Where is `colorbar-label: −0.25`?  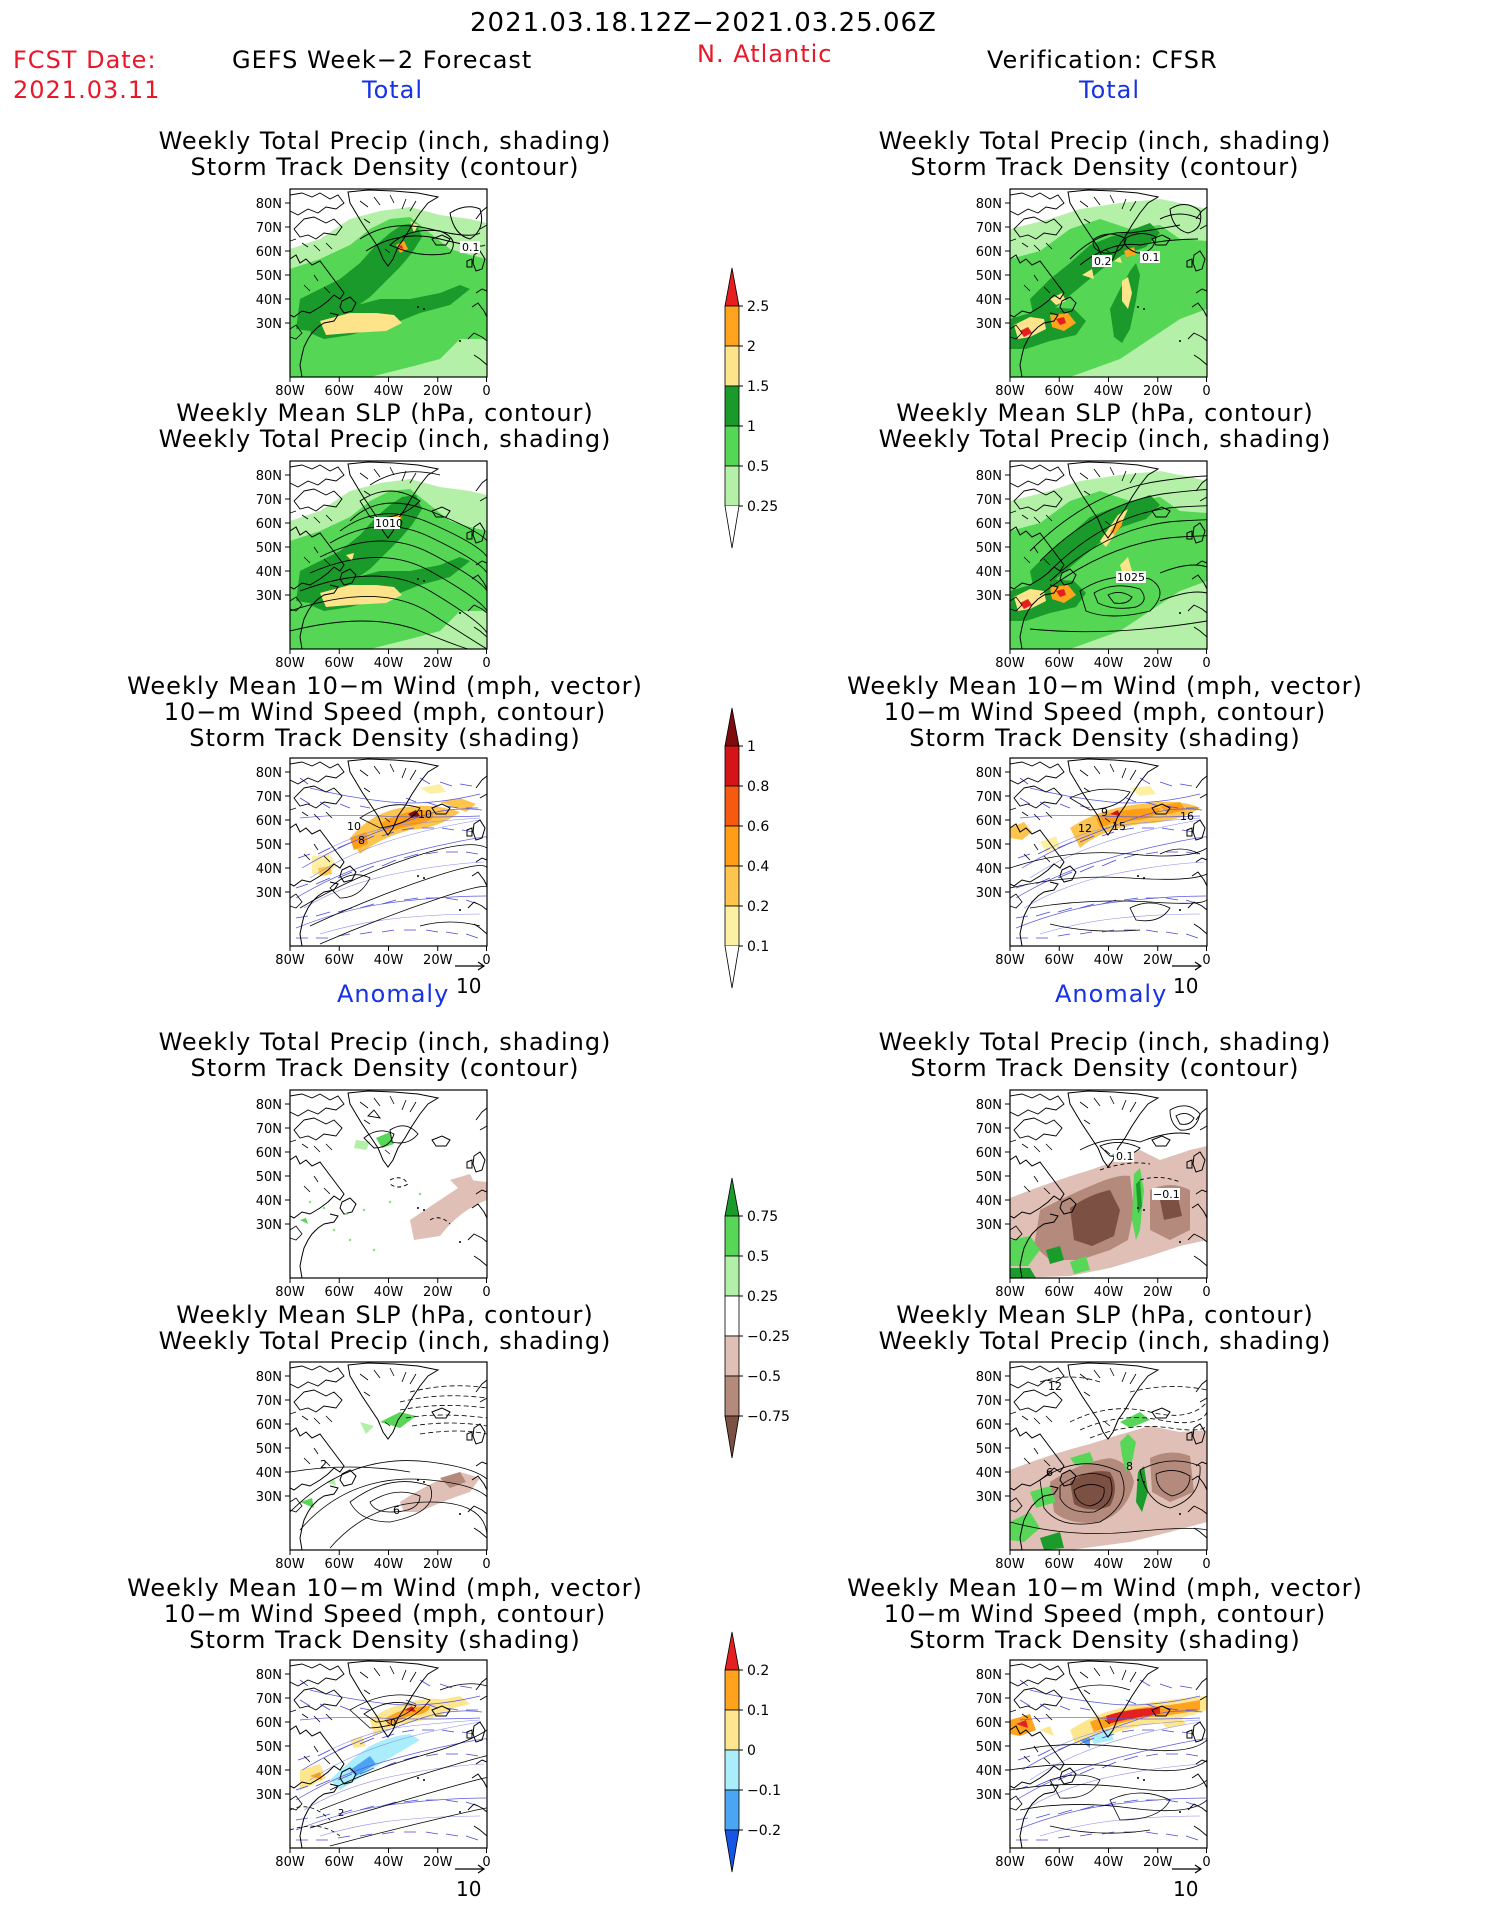
colorbar-label: −0.25 is located at coordinates (768, 1337).